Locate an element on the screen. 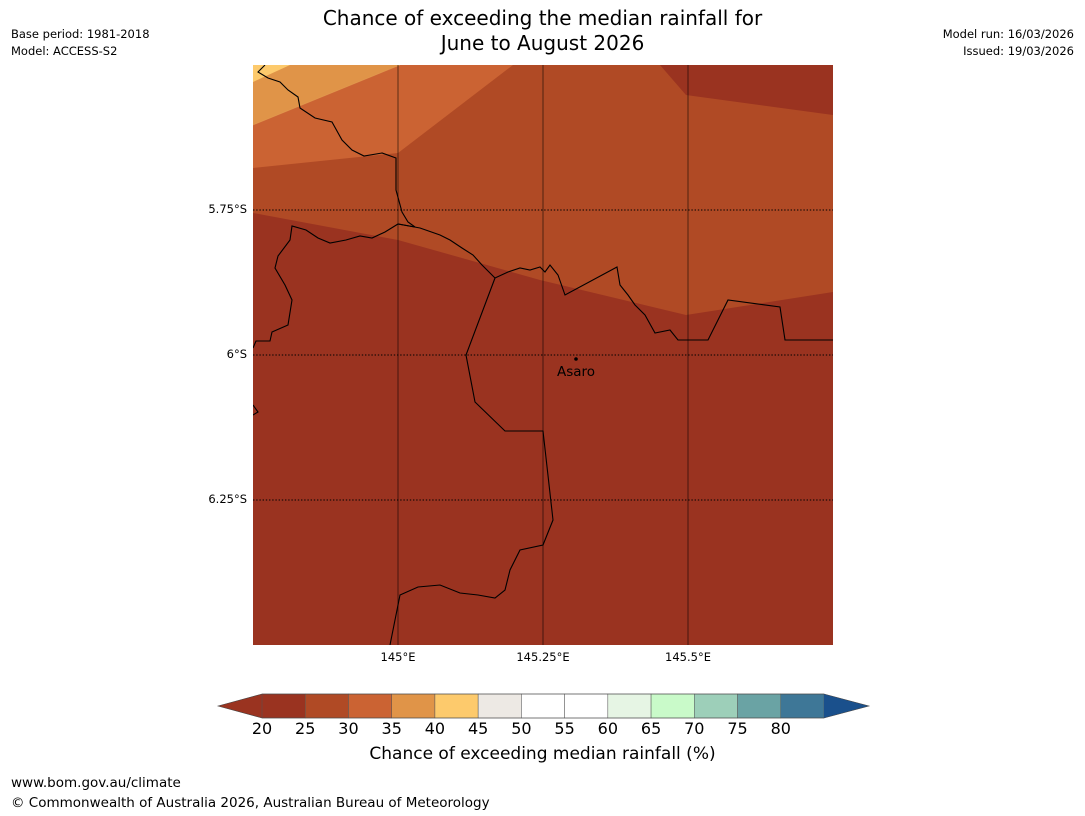  lat-label-5-75: 5.75°S is located at coordinates (227, 209).